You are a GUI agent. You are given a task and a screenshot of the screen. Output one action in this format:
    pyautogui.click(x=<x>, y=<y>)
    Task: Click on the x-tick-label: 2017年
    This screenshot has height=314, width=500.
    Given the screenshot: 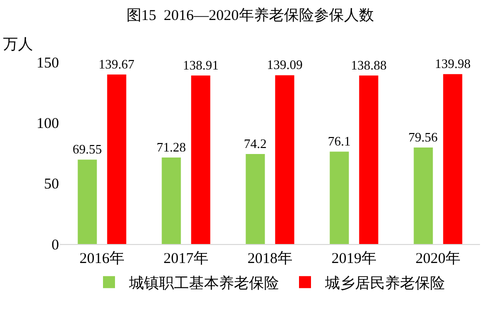 What is the action you would take?
    pyautogui.click(x=186, y=258)
    